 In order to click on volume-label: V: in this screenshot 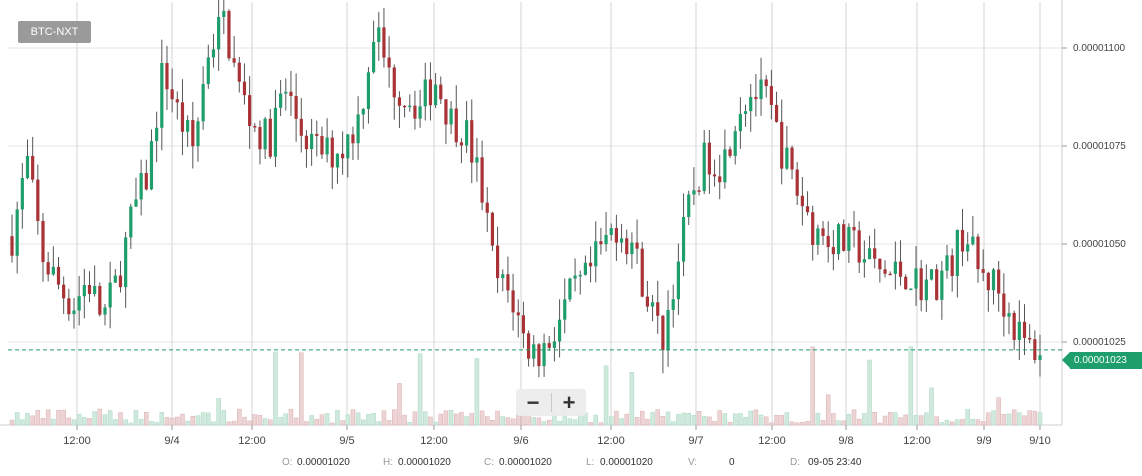, I will do `click(693, 462)`.